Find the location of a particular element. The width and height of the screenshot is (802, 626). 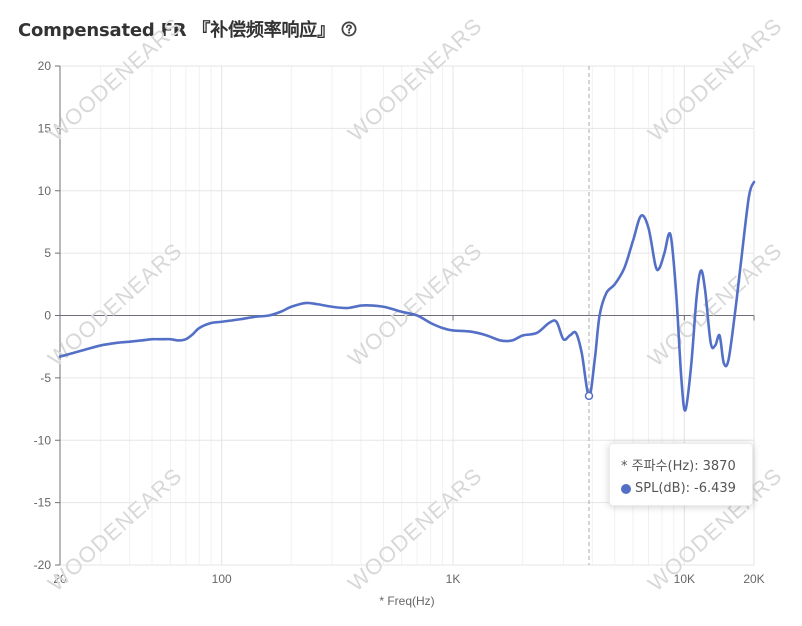

y-tick-label: 20 is located at coordinates (45, 66).